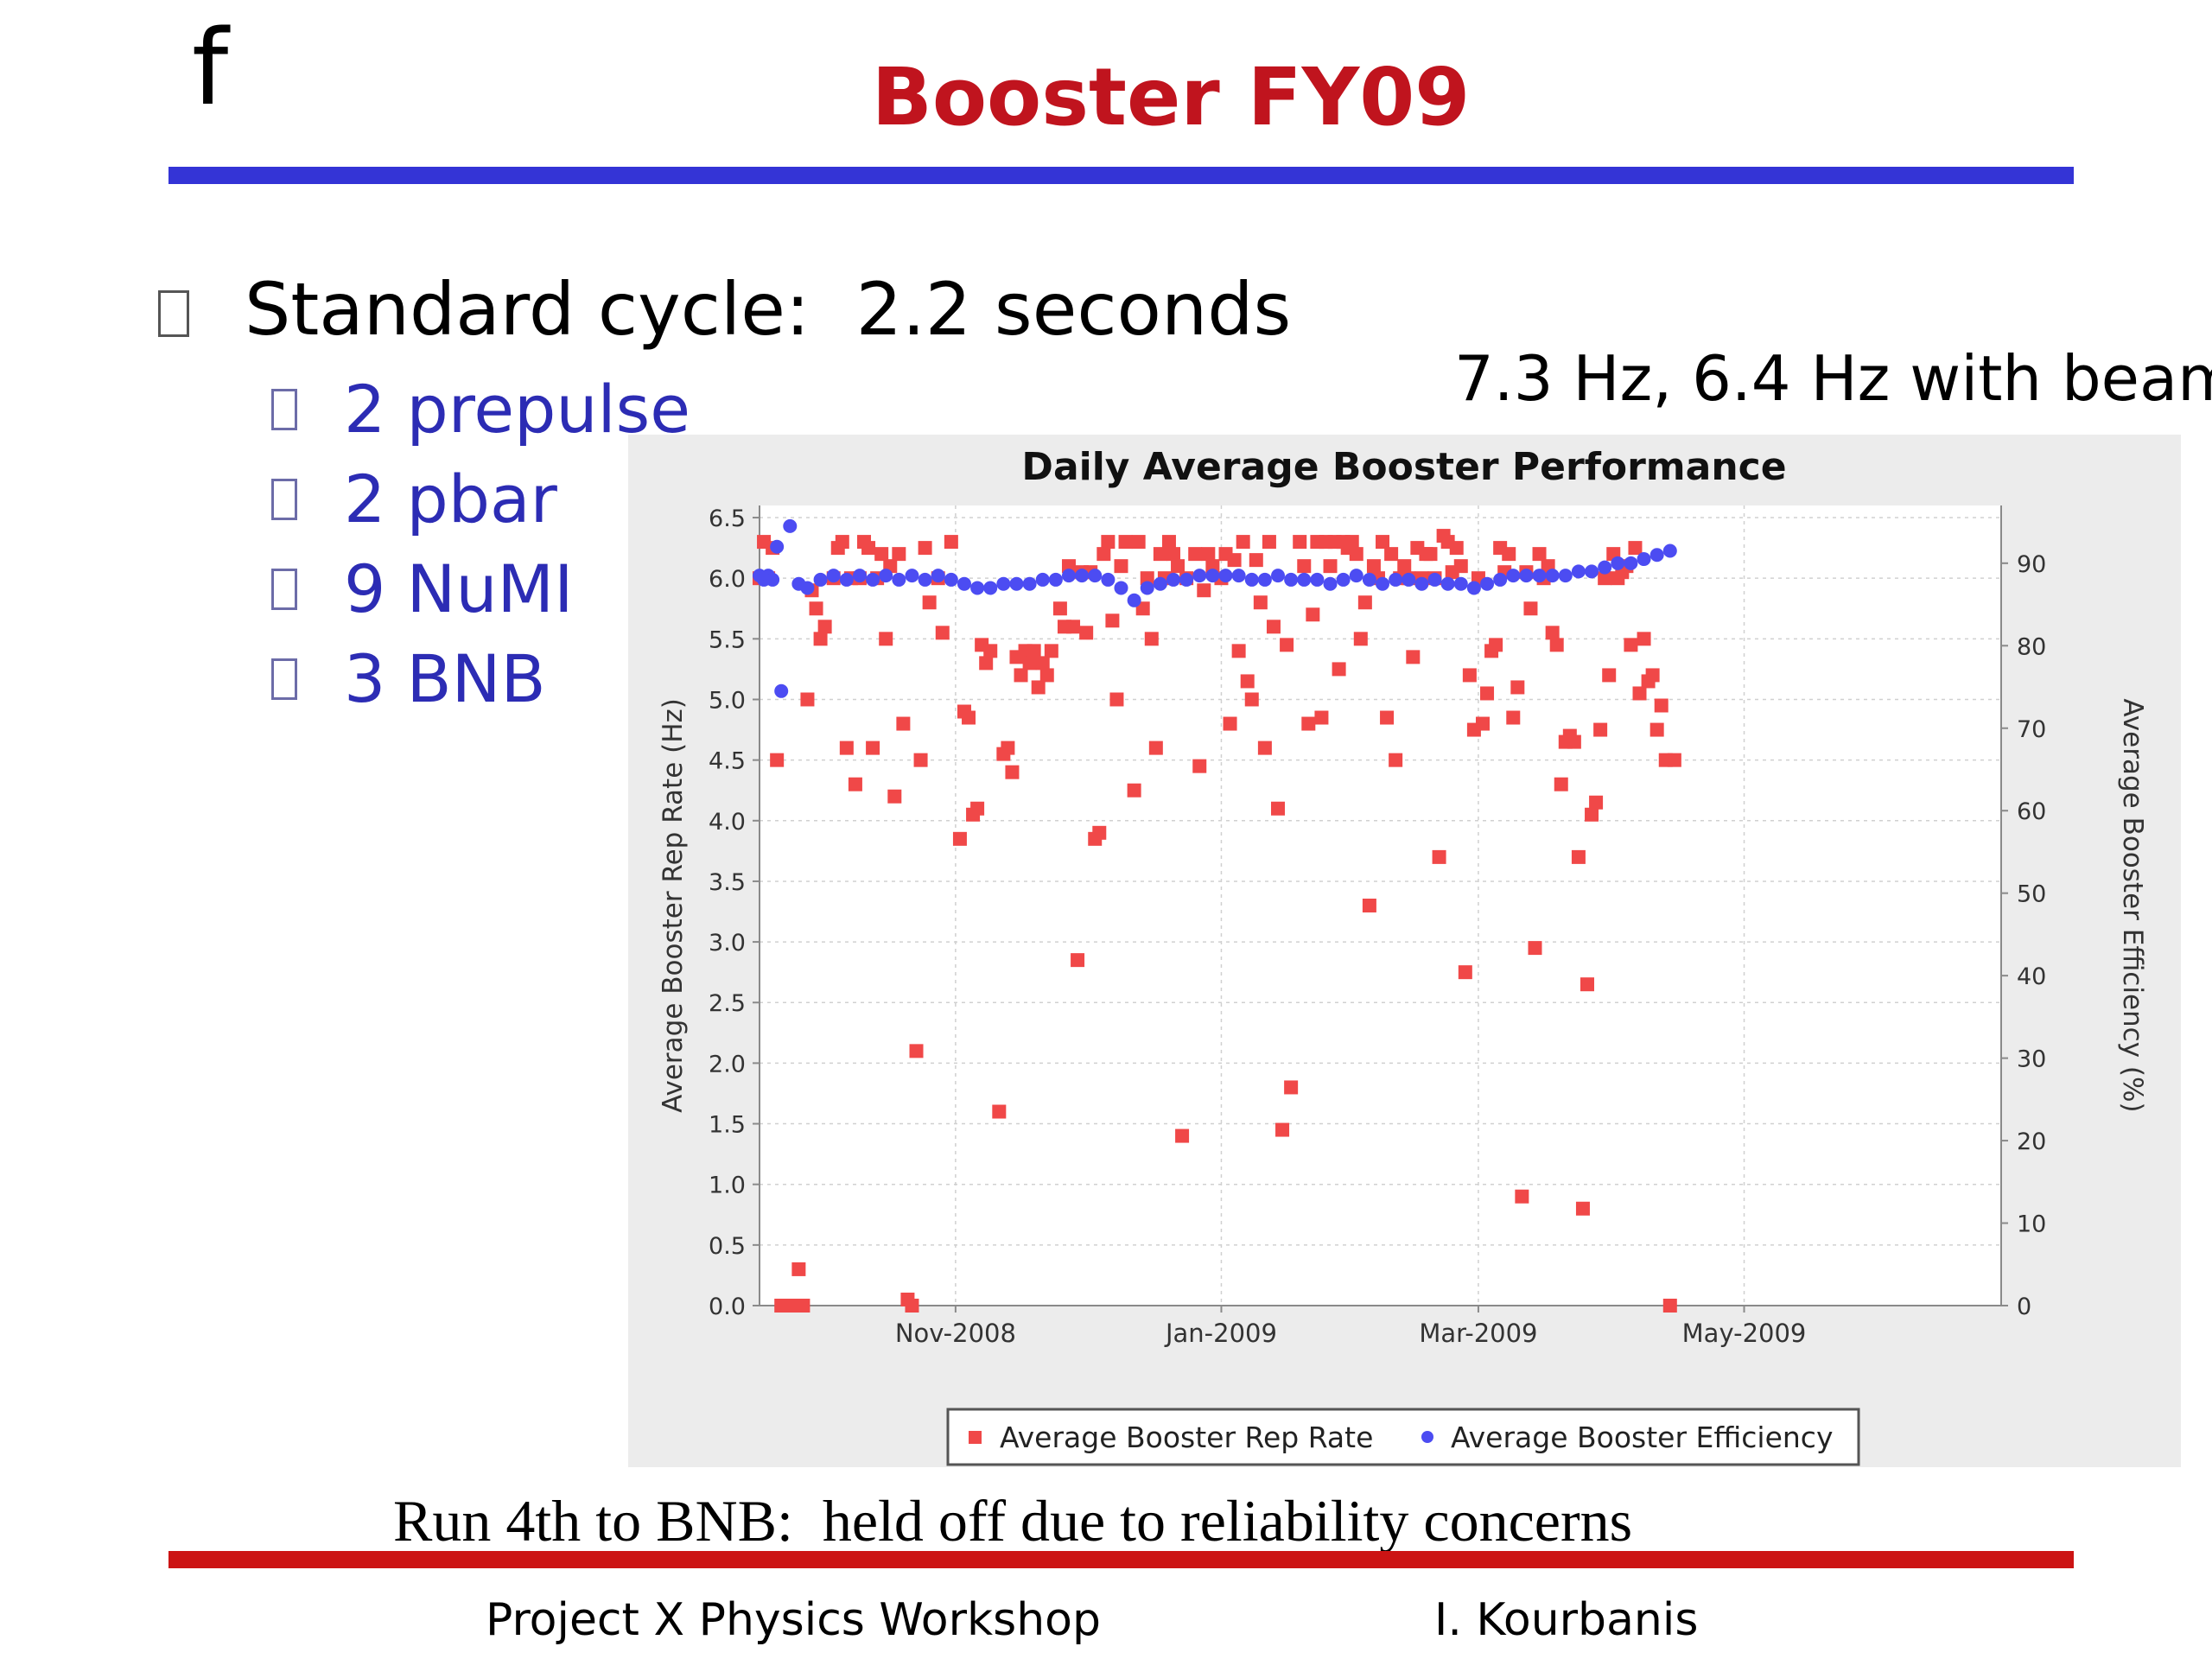  I want to click on slide-title: Booster FY09, so click(1171, 97).